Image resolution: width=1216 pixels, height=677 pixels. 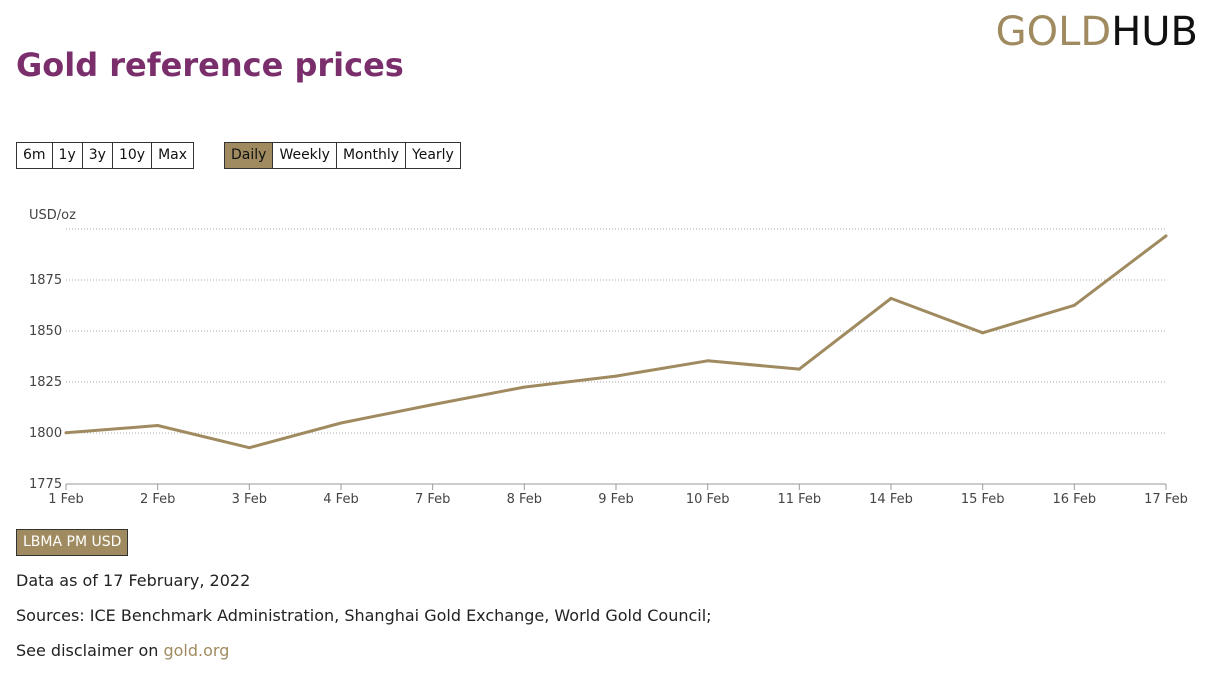 I want to click on x-tick-label: 1 Feb, so click(x=65, y=499).